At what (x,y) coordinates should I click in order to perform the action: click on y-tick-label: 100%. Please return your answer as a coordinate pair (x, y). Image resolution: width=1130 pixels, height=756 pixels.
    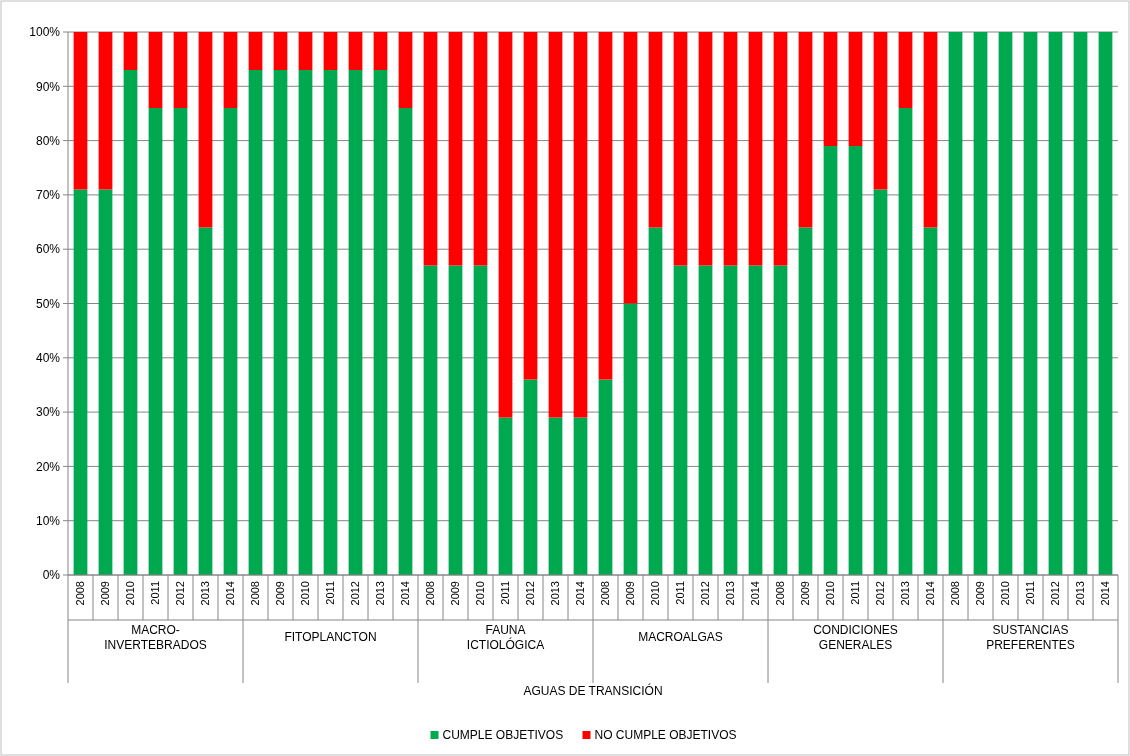
    Looking at the image, I should click on (45, 32).